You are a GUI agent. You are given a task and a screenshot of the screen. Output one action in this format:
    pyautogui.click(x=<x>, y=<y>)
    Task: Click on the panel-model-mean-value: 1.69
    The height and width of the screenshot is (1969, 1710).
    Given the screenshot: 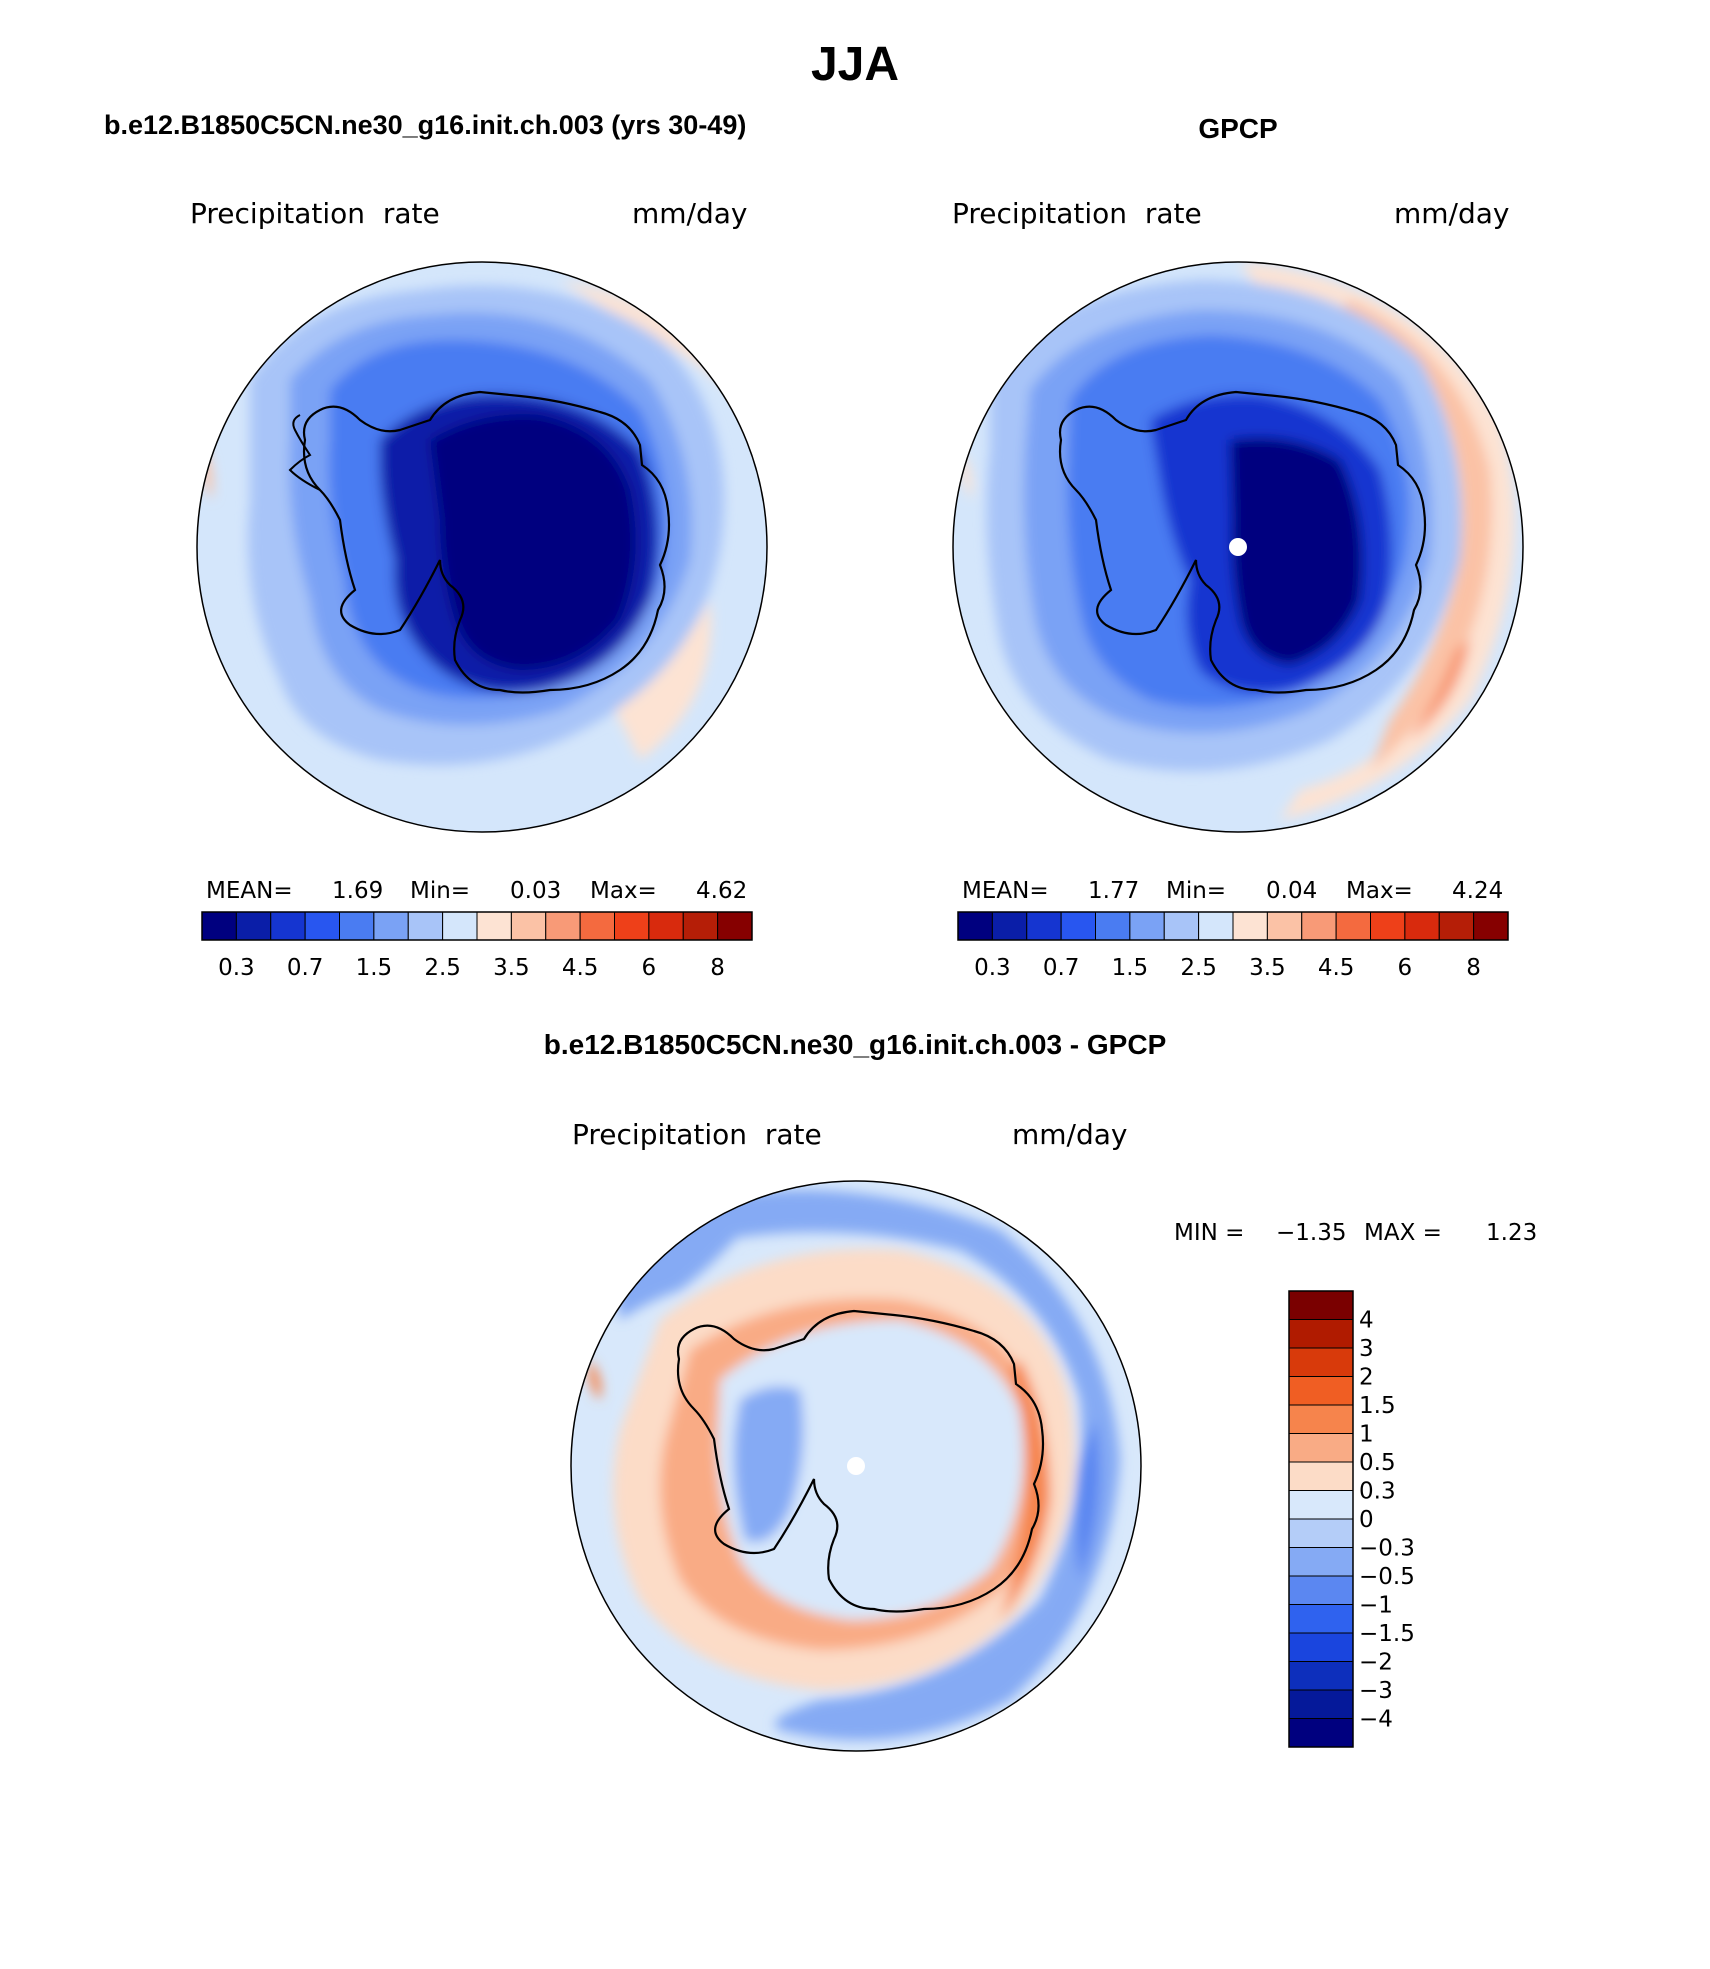 What is the action you would take?
    pyautogui.click(x=357, y=891)
    